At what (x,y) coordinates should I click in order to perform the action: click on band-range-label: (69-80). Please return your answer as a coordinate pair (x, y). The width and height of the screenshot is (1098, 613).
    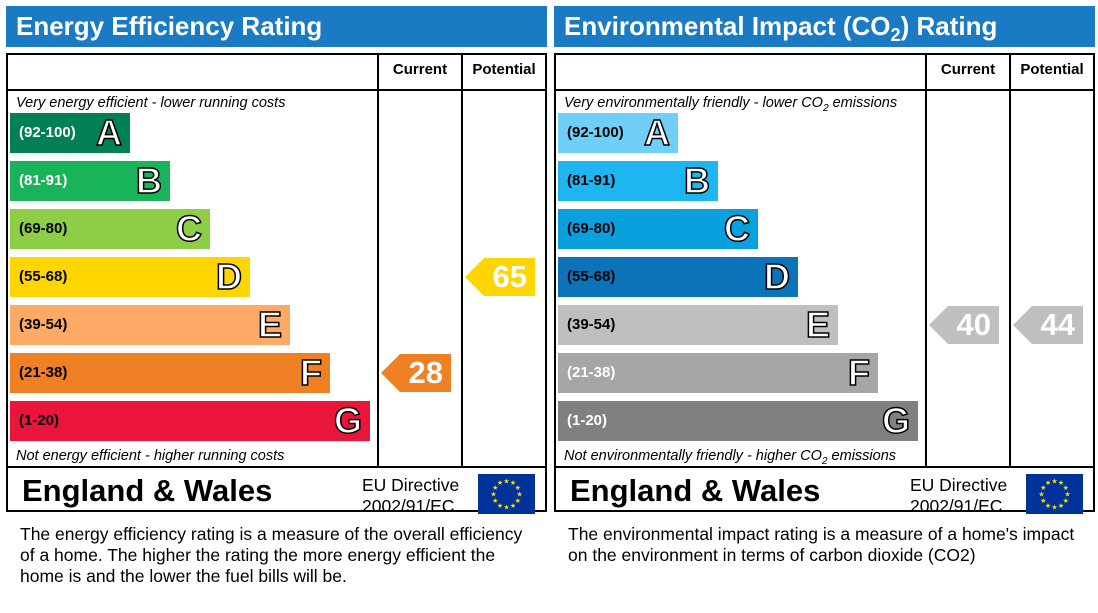
    Looking at the image, I should click on (591, 228).